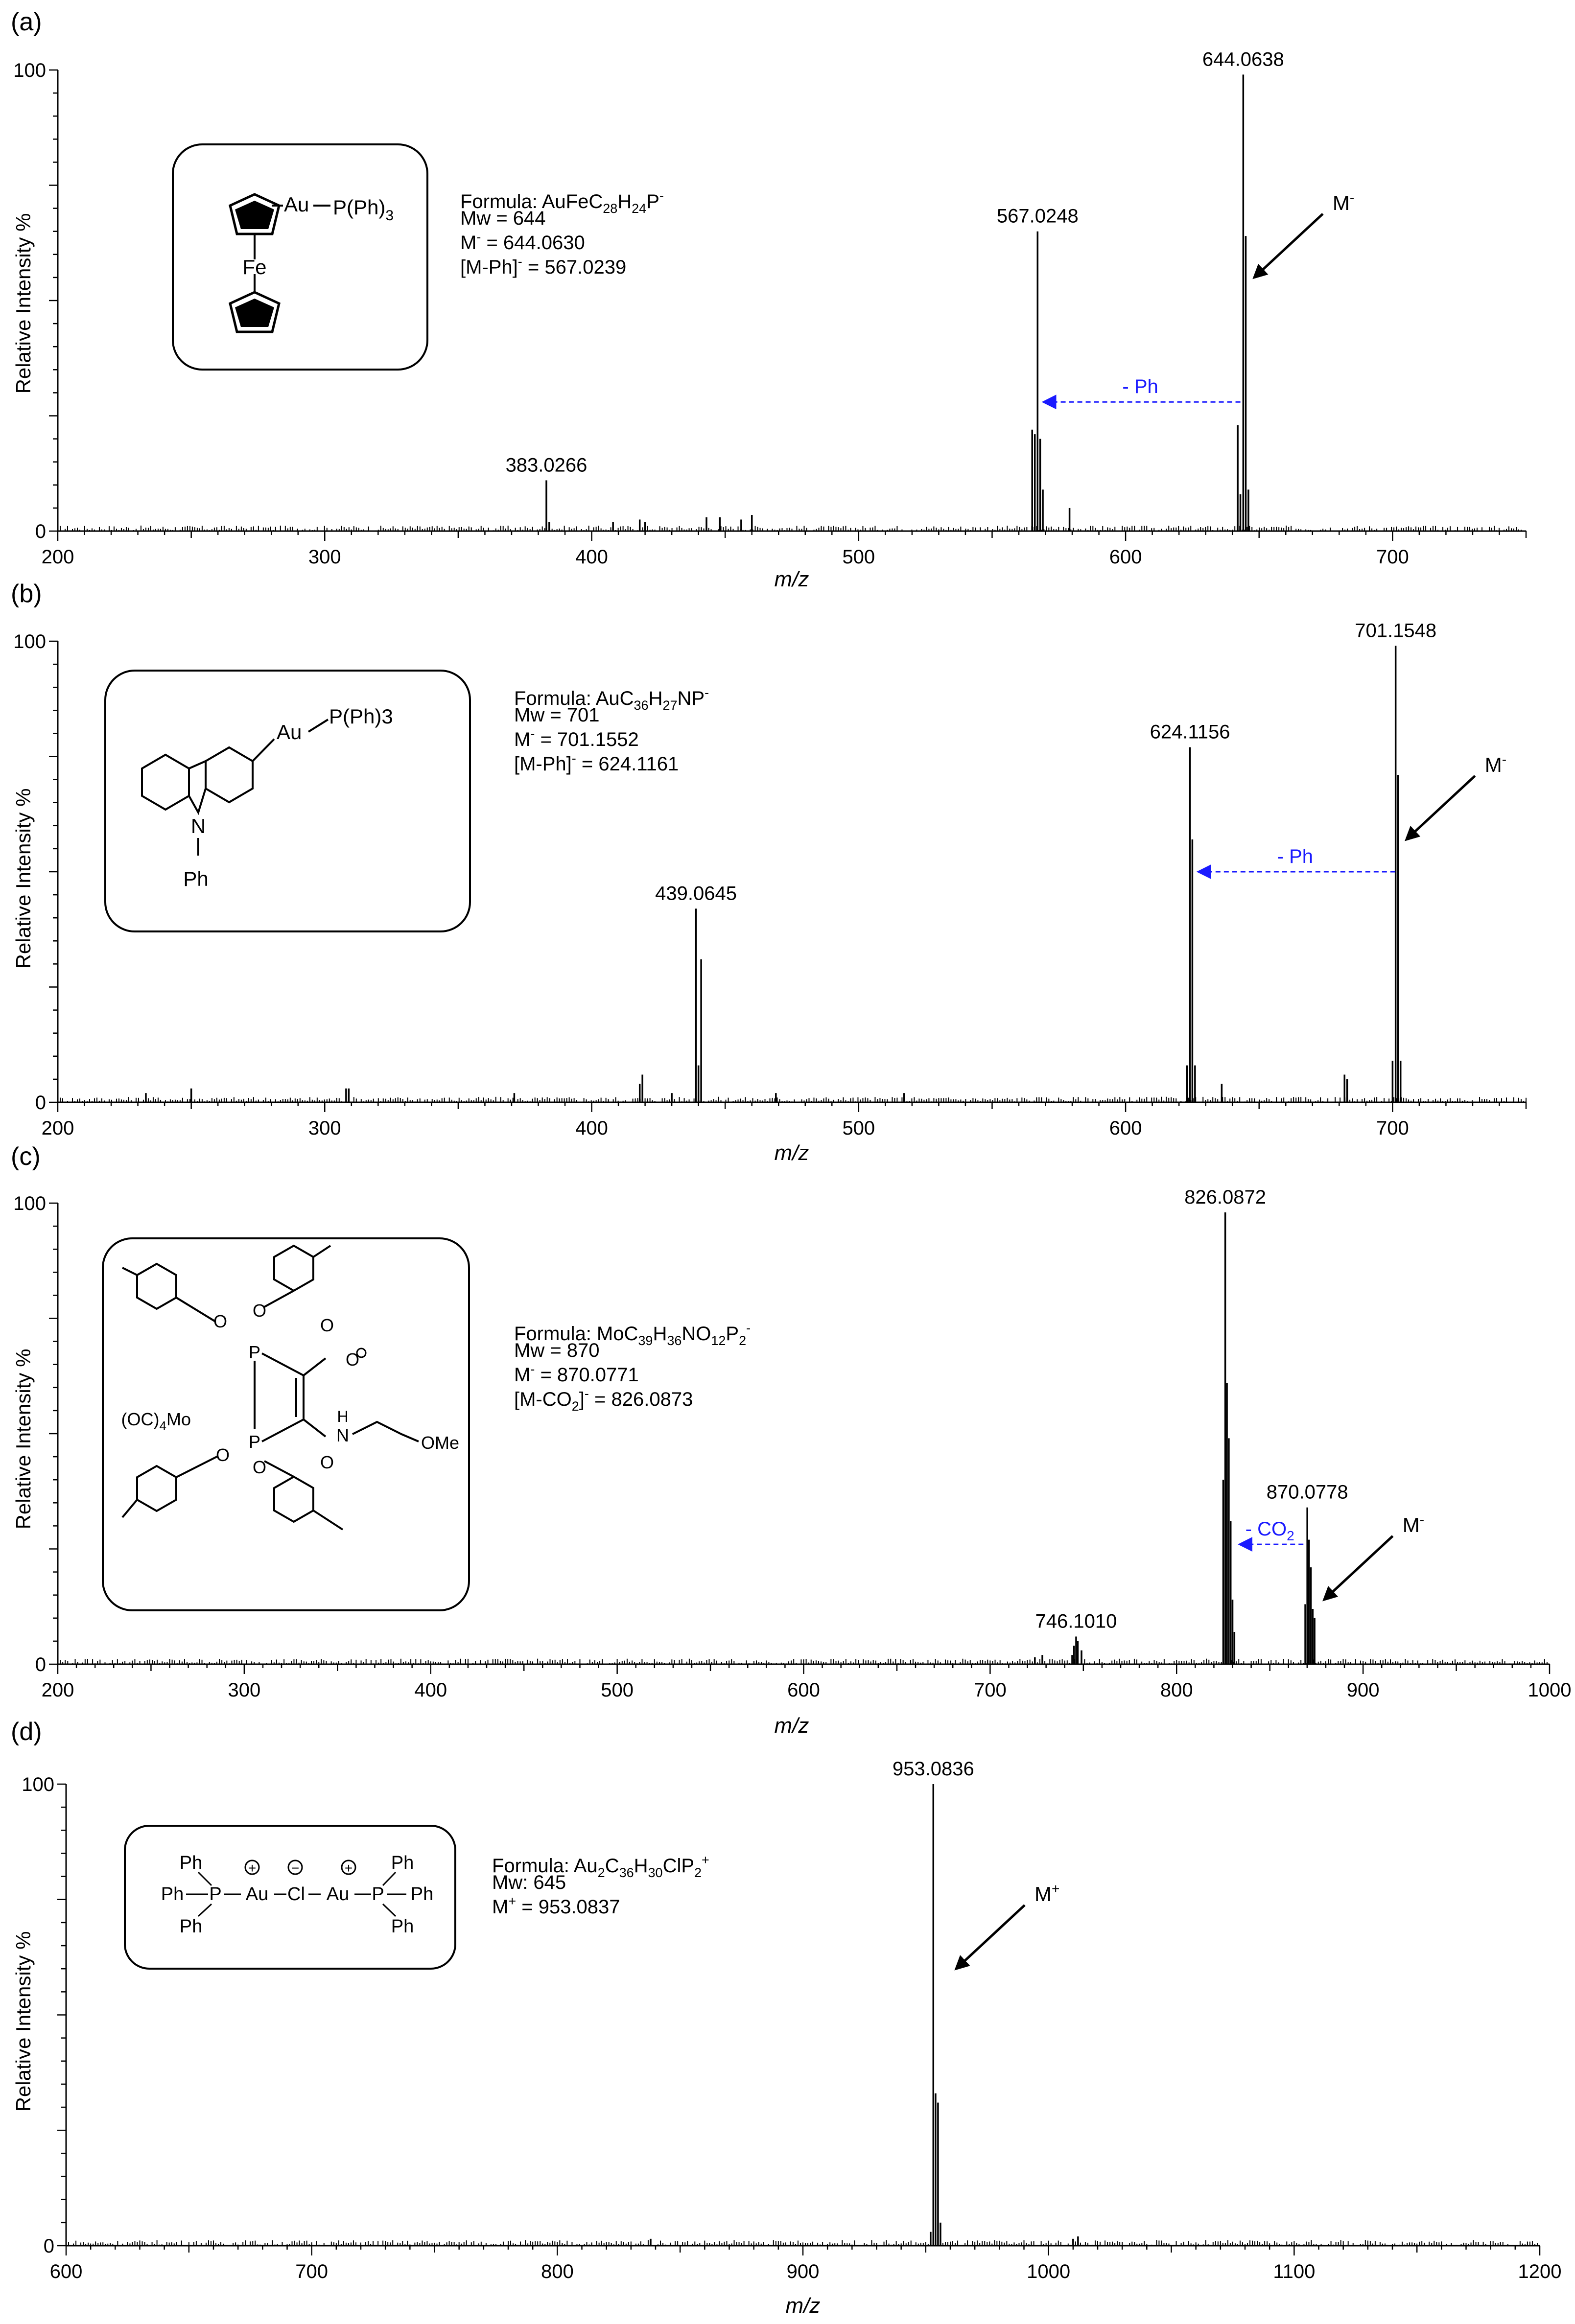 The width and height of the screenshot is (1575, 2324). I want to click on info-text-segment: 27, so click(669, 705).